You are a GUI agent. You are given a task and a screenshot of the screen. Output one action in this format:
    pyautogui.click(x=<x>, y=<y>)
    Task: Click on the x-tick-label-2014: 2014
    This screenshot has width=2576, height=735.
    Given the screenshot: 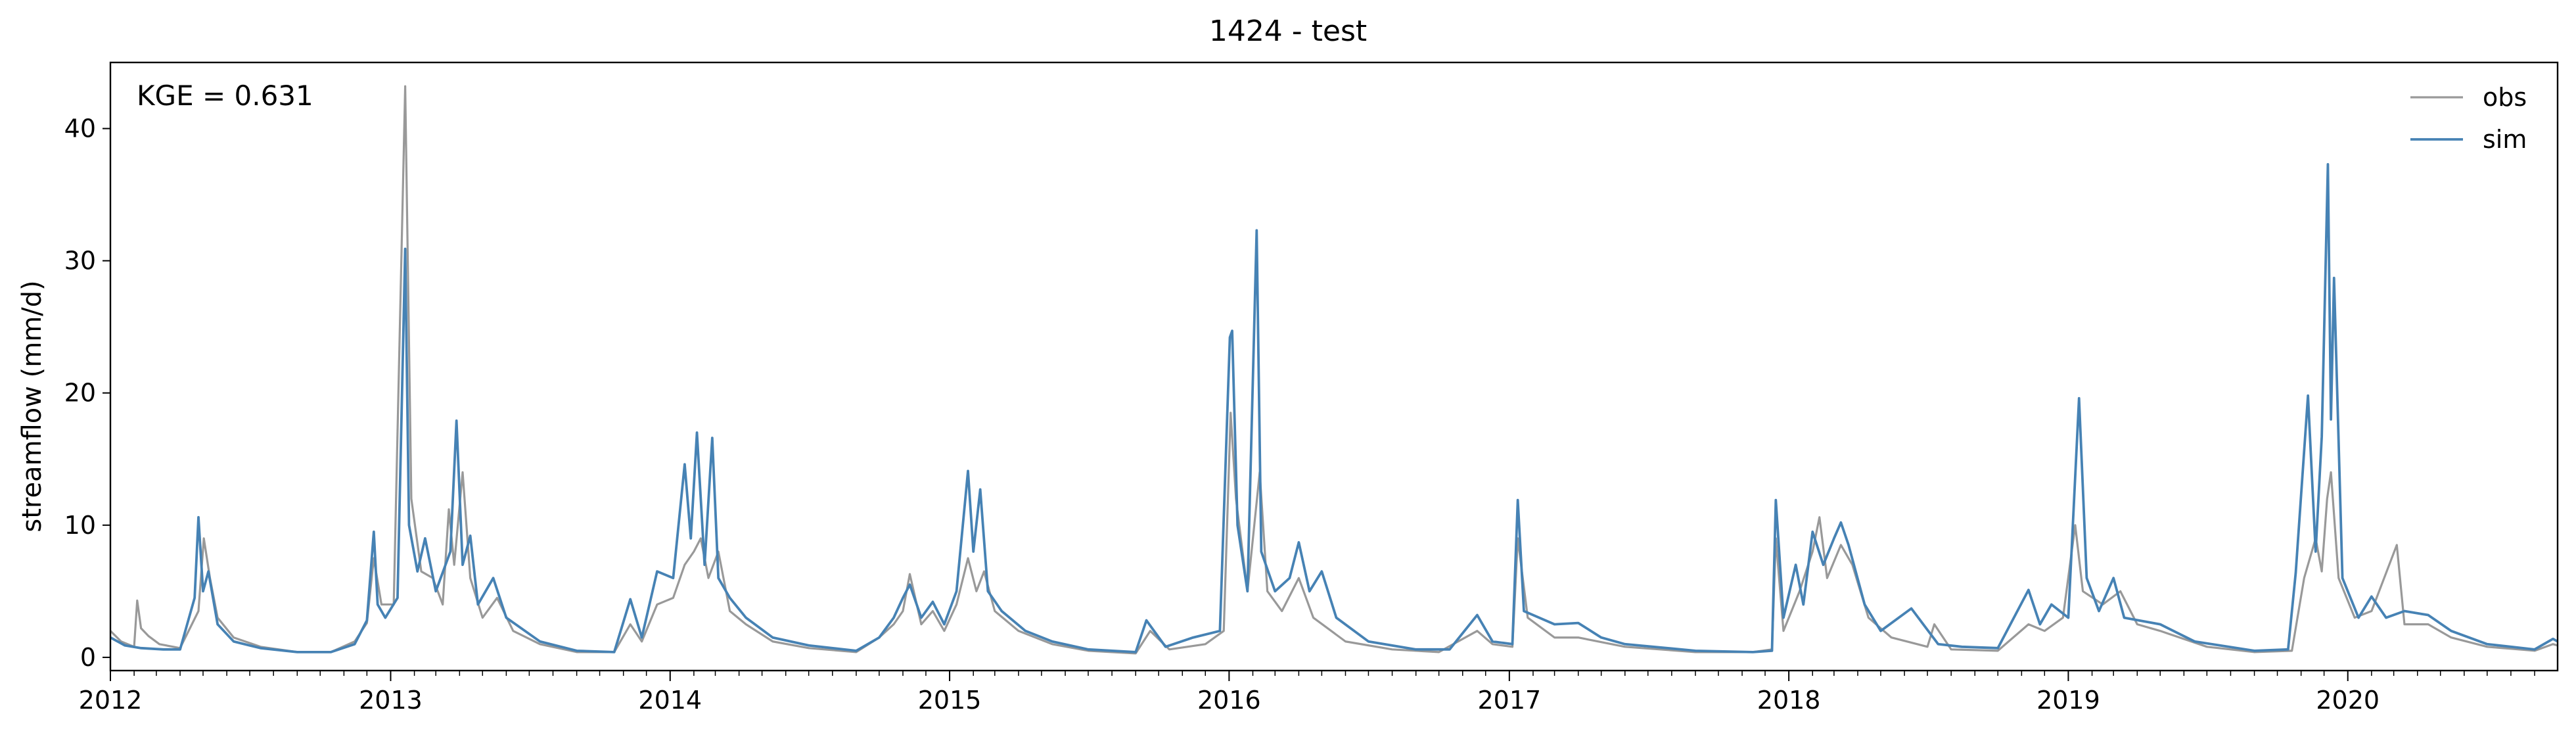 What is the action you would take?
    pyautogui.click(x=670, y=701)
    